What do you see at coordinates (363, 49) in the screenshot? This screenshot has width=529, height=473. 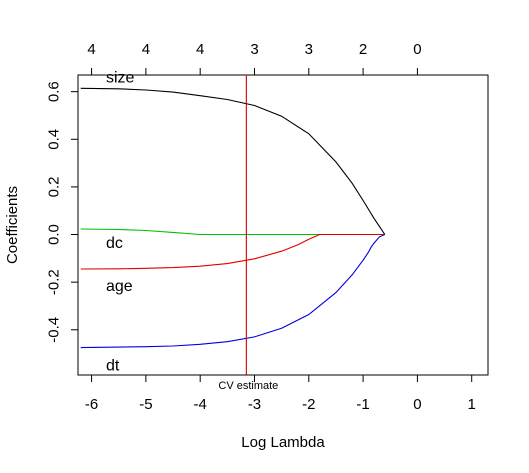 I see `top-tick-label: 2` at bounding box center [363, 49].